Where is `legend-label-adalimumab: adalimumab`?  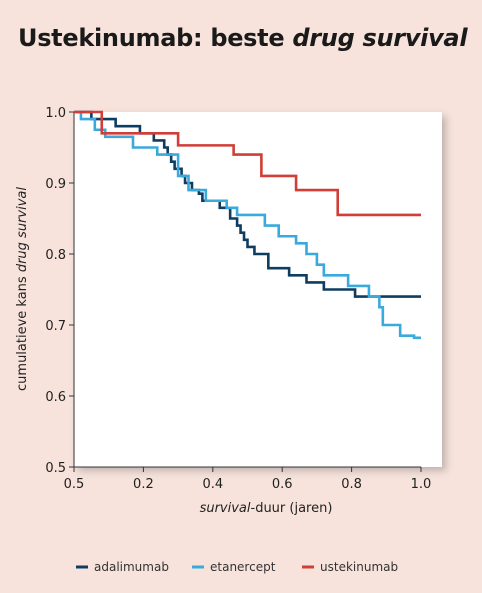
legend-label-adalimumab: adalimumab is located at coordinates (131, 567).